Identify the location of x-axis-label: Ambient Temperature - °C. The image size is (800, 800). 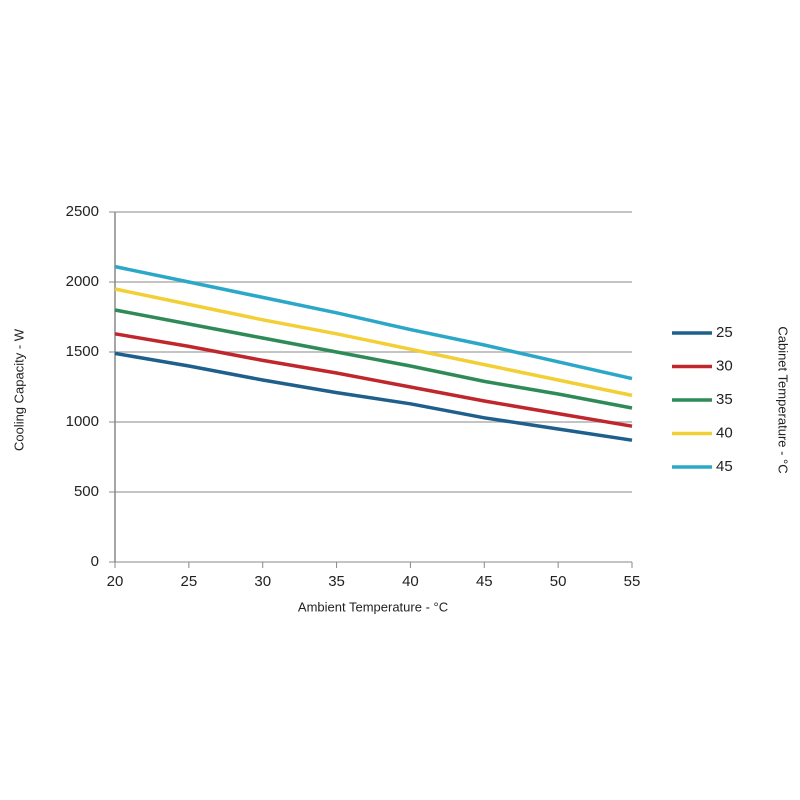
(373, 606).